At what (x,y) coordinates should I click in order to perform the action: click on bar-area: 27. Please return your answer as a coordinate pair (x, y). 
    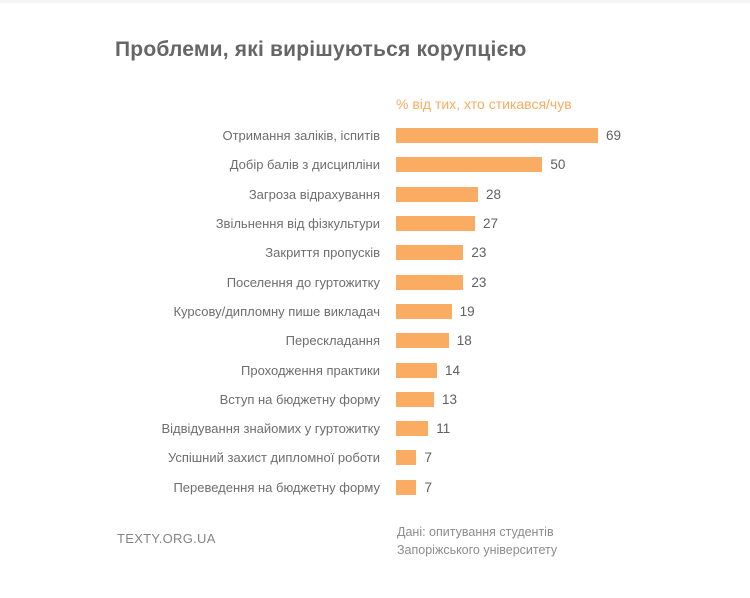
    Looking at the image, I should click on (447, 224).